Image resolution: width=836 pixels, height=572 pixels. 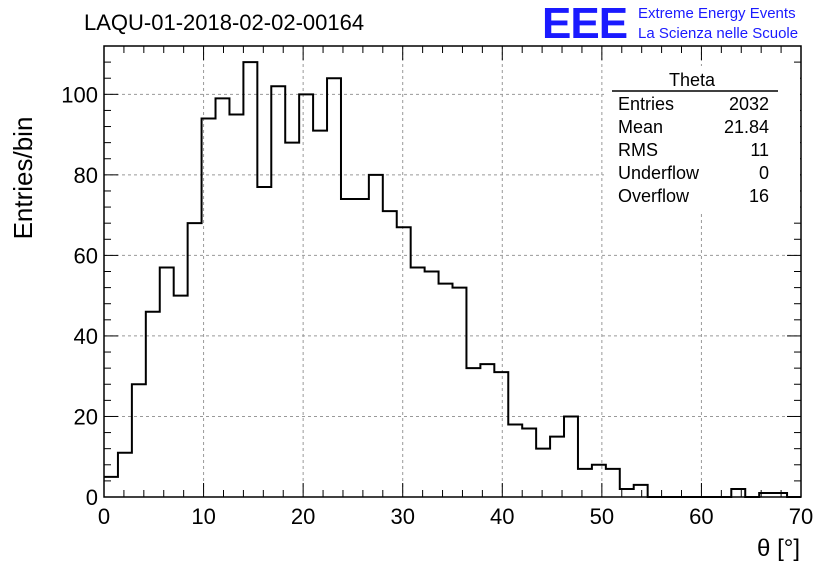 I want to click on x-tick-label: 40, so click(x=502, y=516).